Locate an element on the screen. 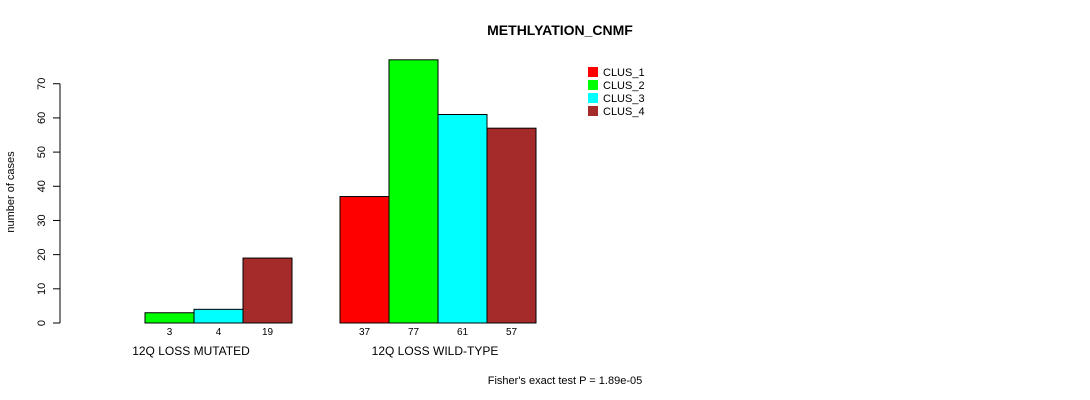 The width and height of the screenshot is (1090, 400). y-tick-label-20: 20 is located at coordinates (42, 255).